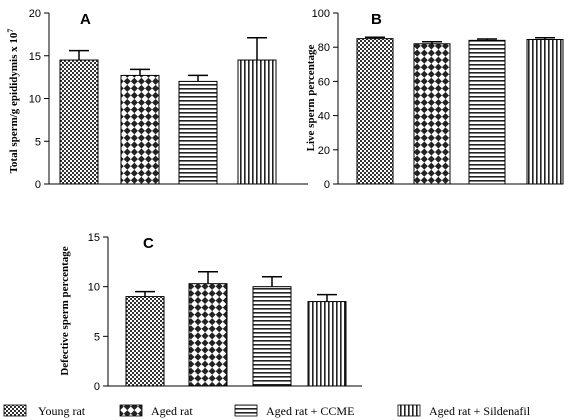 The image size is (575, 420). What do you see at coordinates (376, 19) in the screenshot?
I see `panel-label-b: B` at bounding box center [376, 19].